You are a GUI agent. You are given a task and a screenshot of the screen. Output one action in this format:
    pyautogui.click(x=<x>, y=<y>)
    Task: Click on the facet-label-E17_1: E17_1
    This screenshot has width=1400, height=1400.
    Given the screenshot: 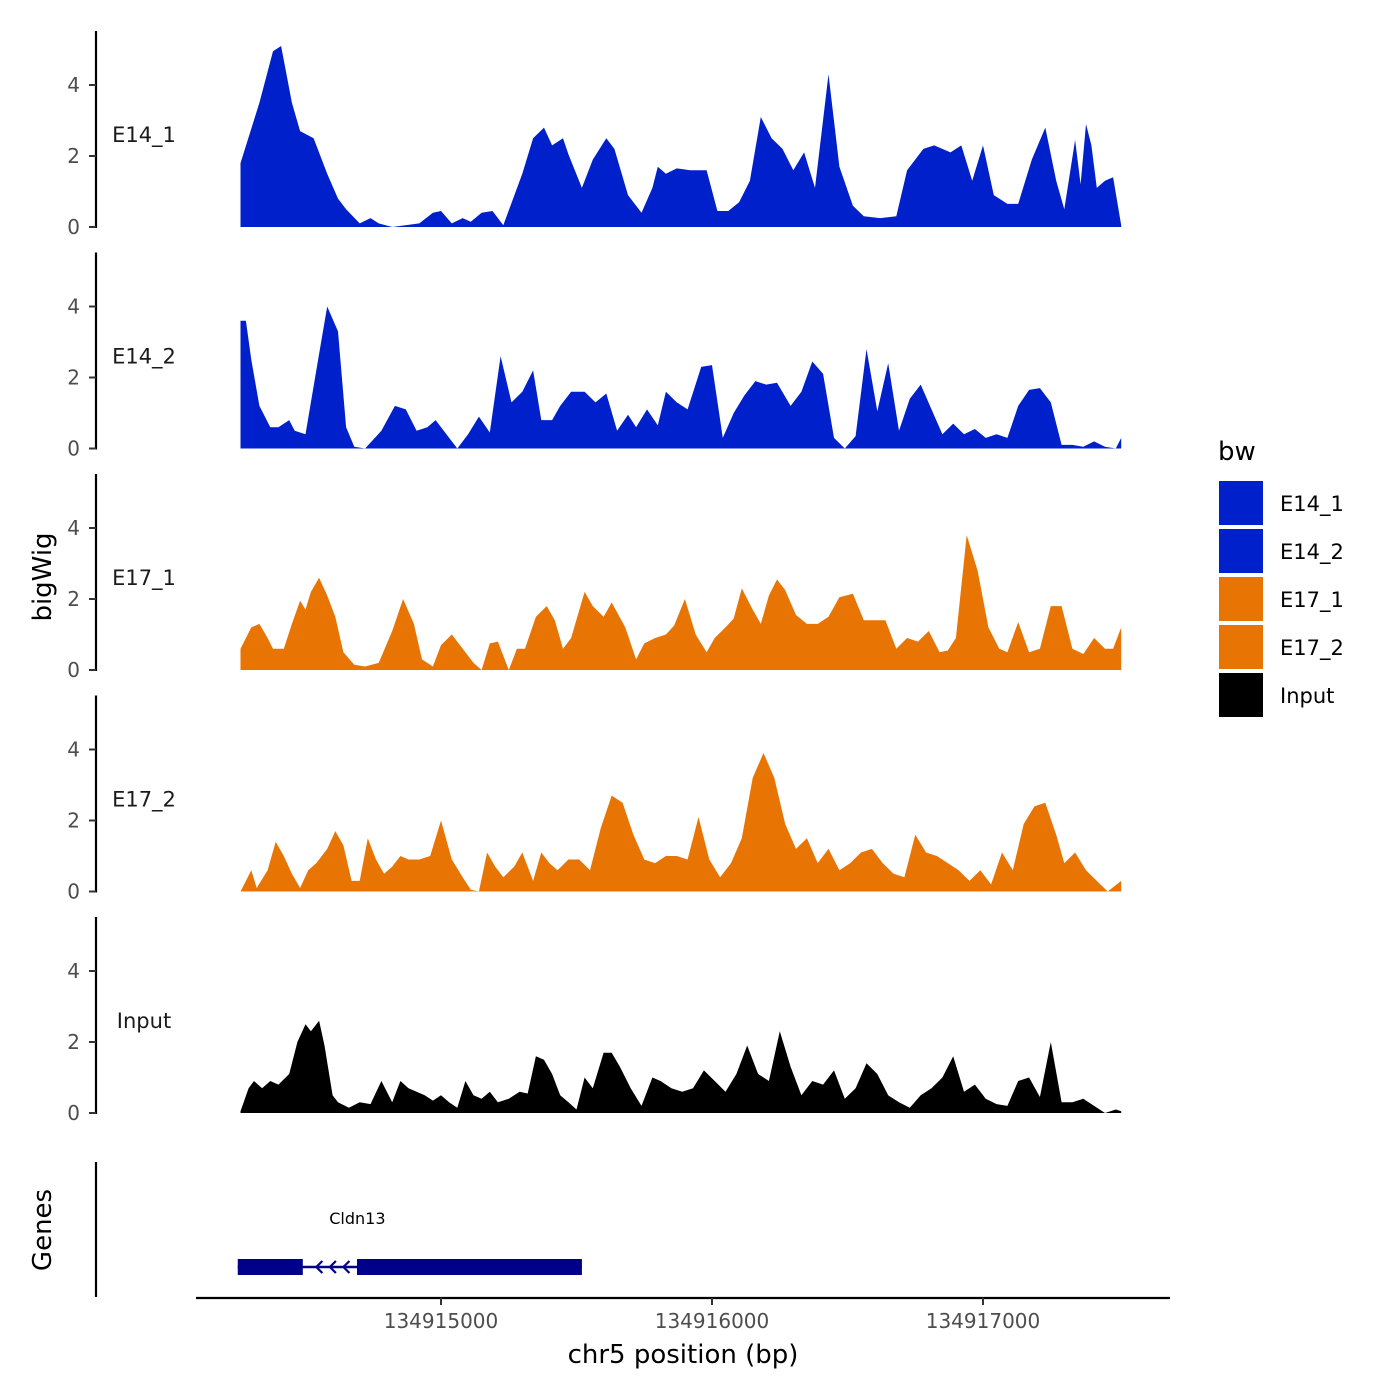 What is the action you would take?
    pyautogui.click(x=144, y=578)
    